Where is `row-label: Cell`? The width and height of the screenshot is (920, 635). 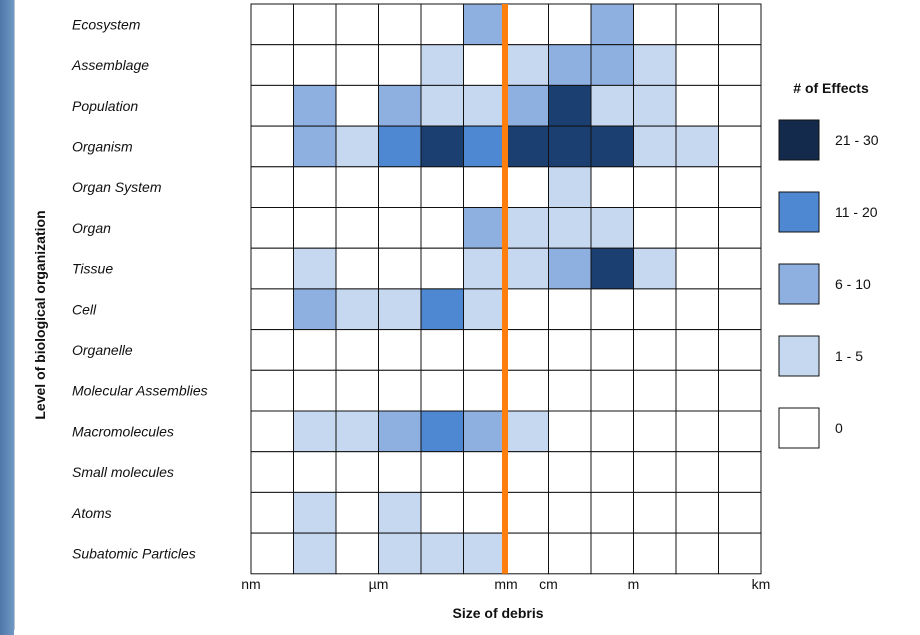
row-label: Cell is located at coordinates (84, 309).